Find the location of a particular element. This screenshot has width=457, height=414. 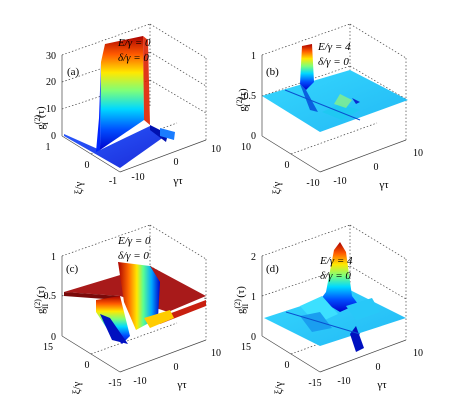

panel-b-y-ticks: 10 0 -10 is located at coordinates (280, 165).